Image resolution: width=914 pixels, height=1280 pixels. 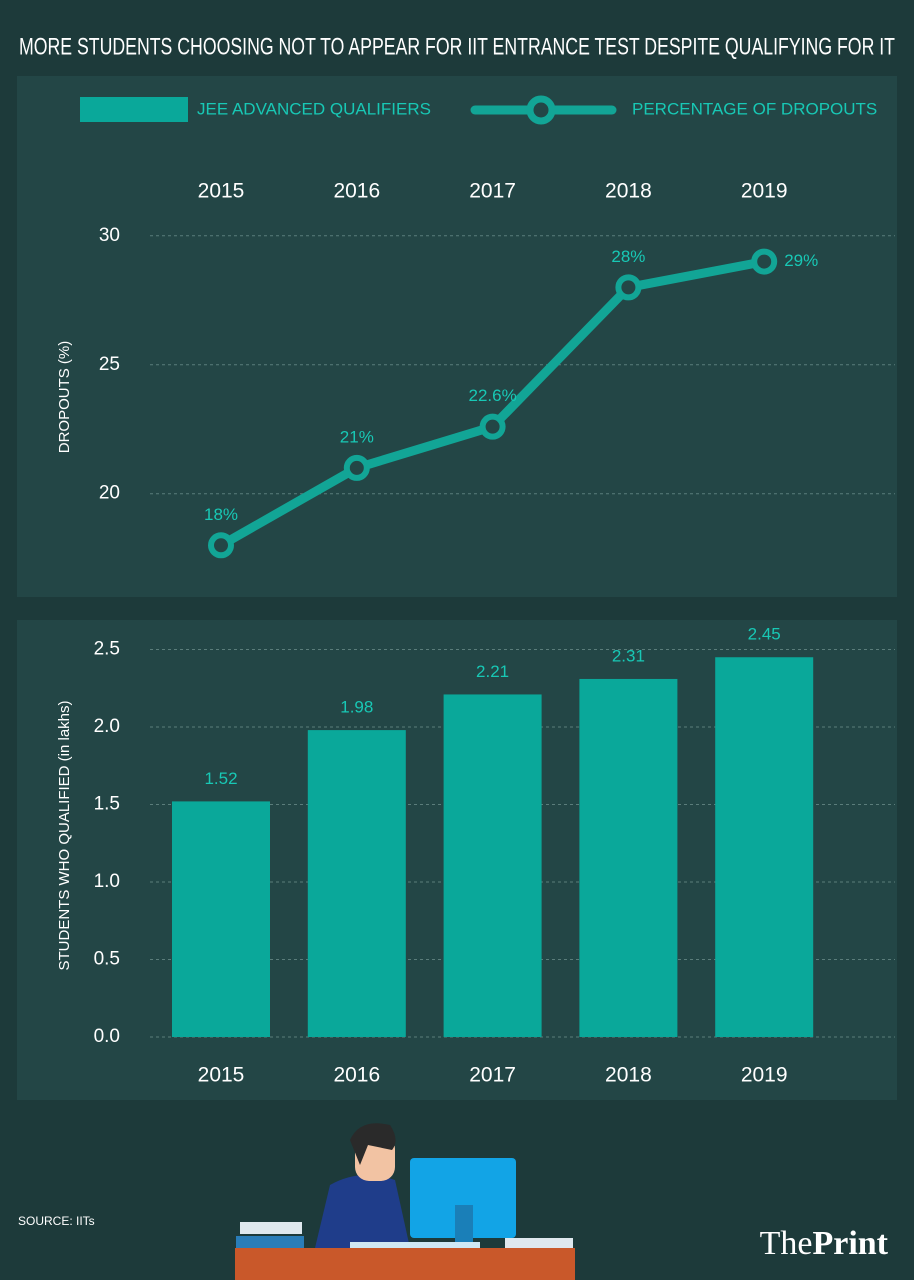 I want to click on value-label: 2.31, so click(x=628, y=655).